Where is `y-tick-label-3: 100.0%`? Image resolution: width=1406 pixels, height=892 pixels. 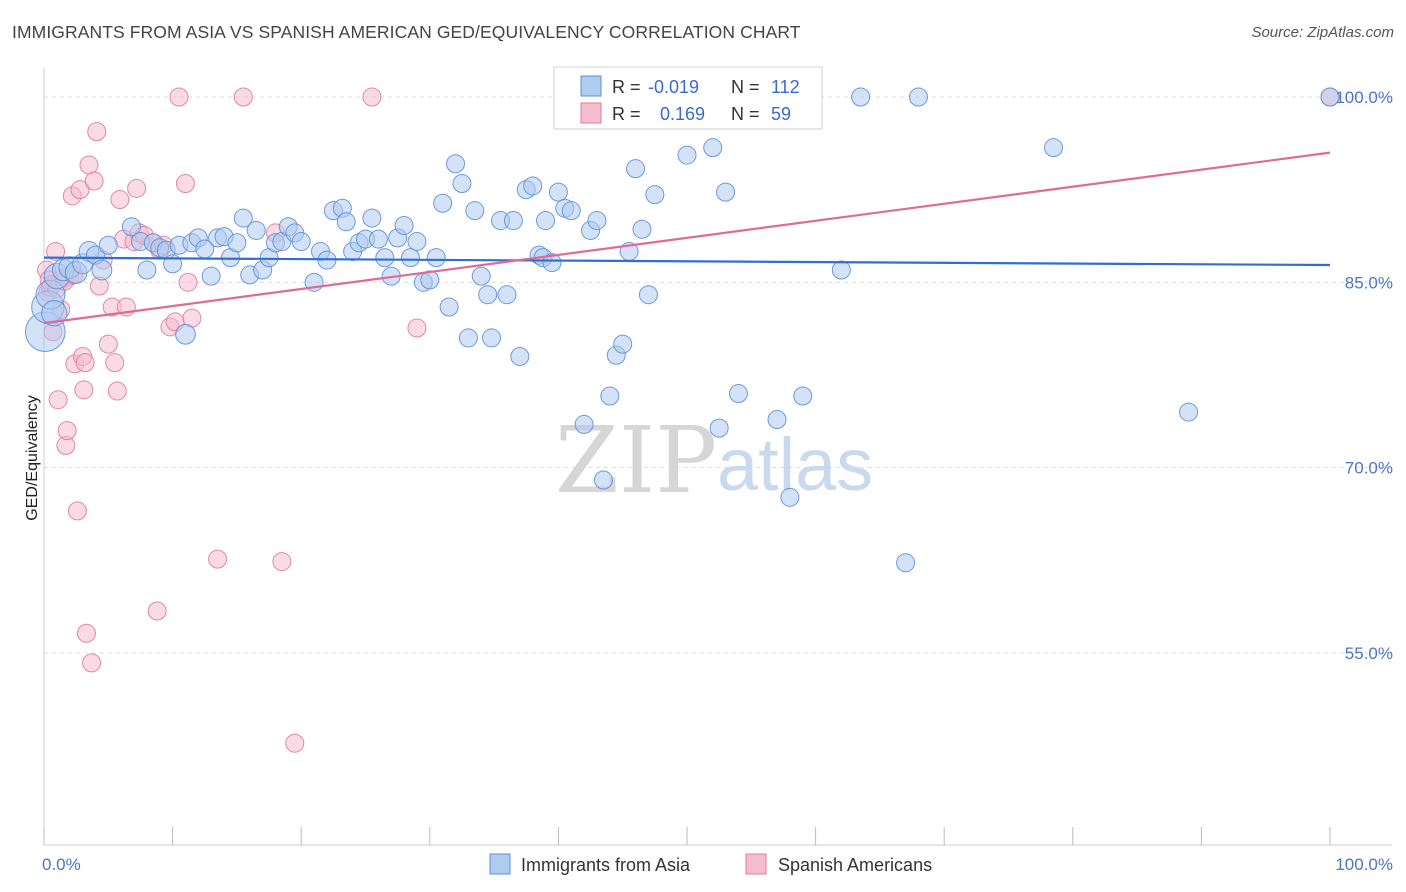
y-tick-label-3: 100.0% is located at coordinates (1364, 97).